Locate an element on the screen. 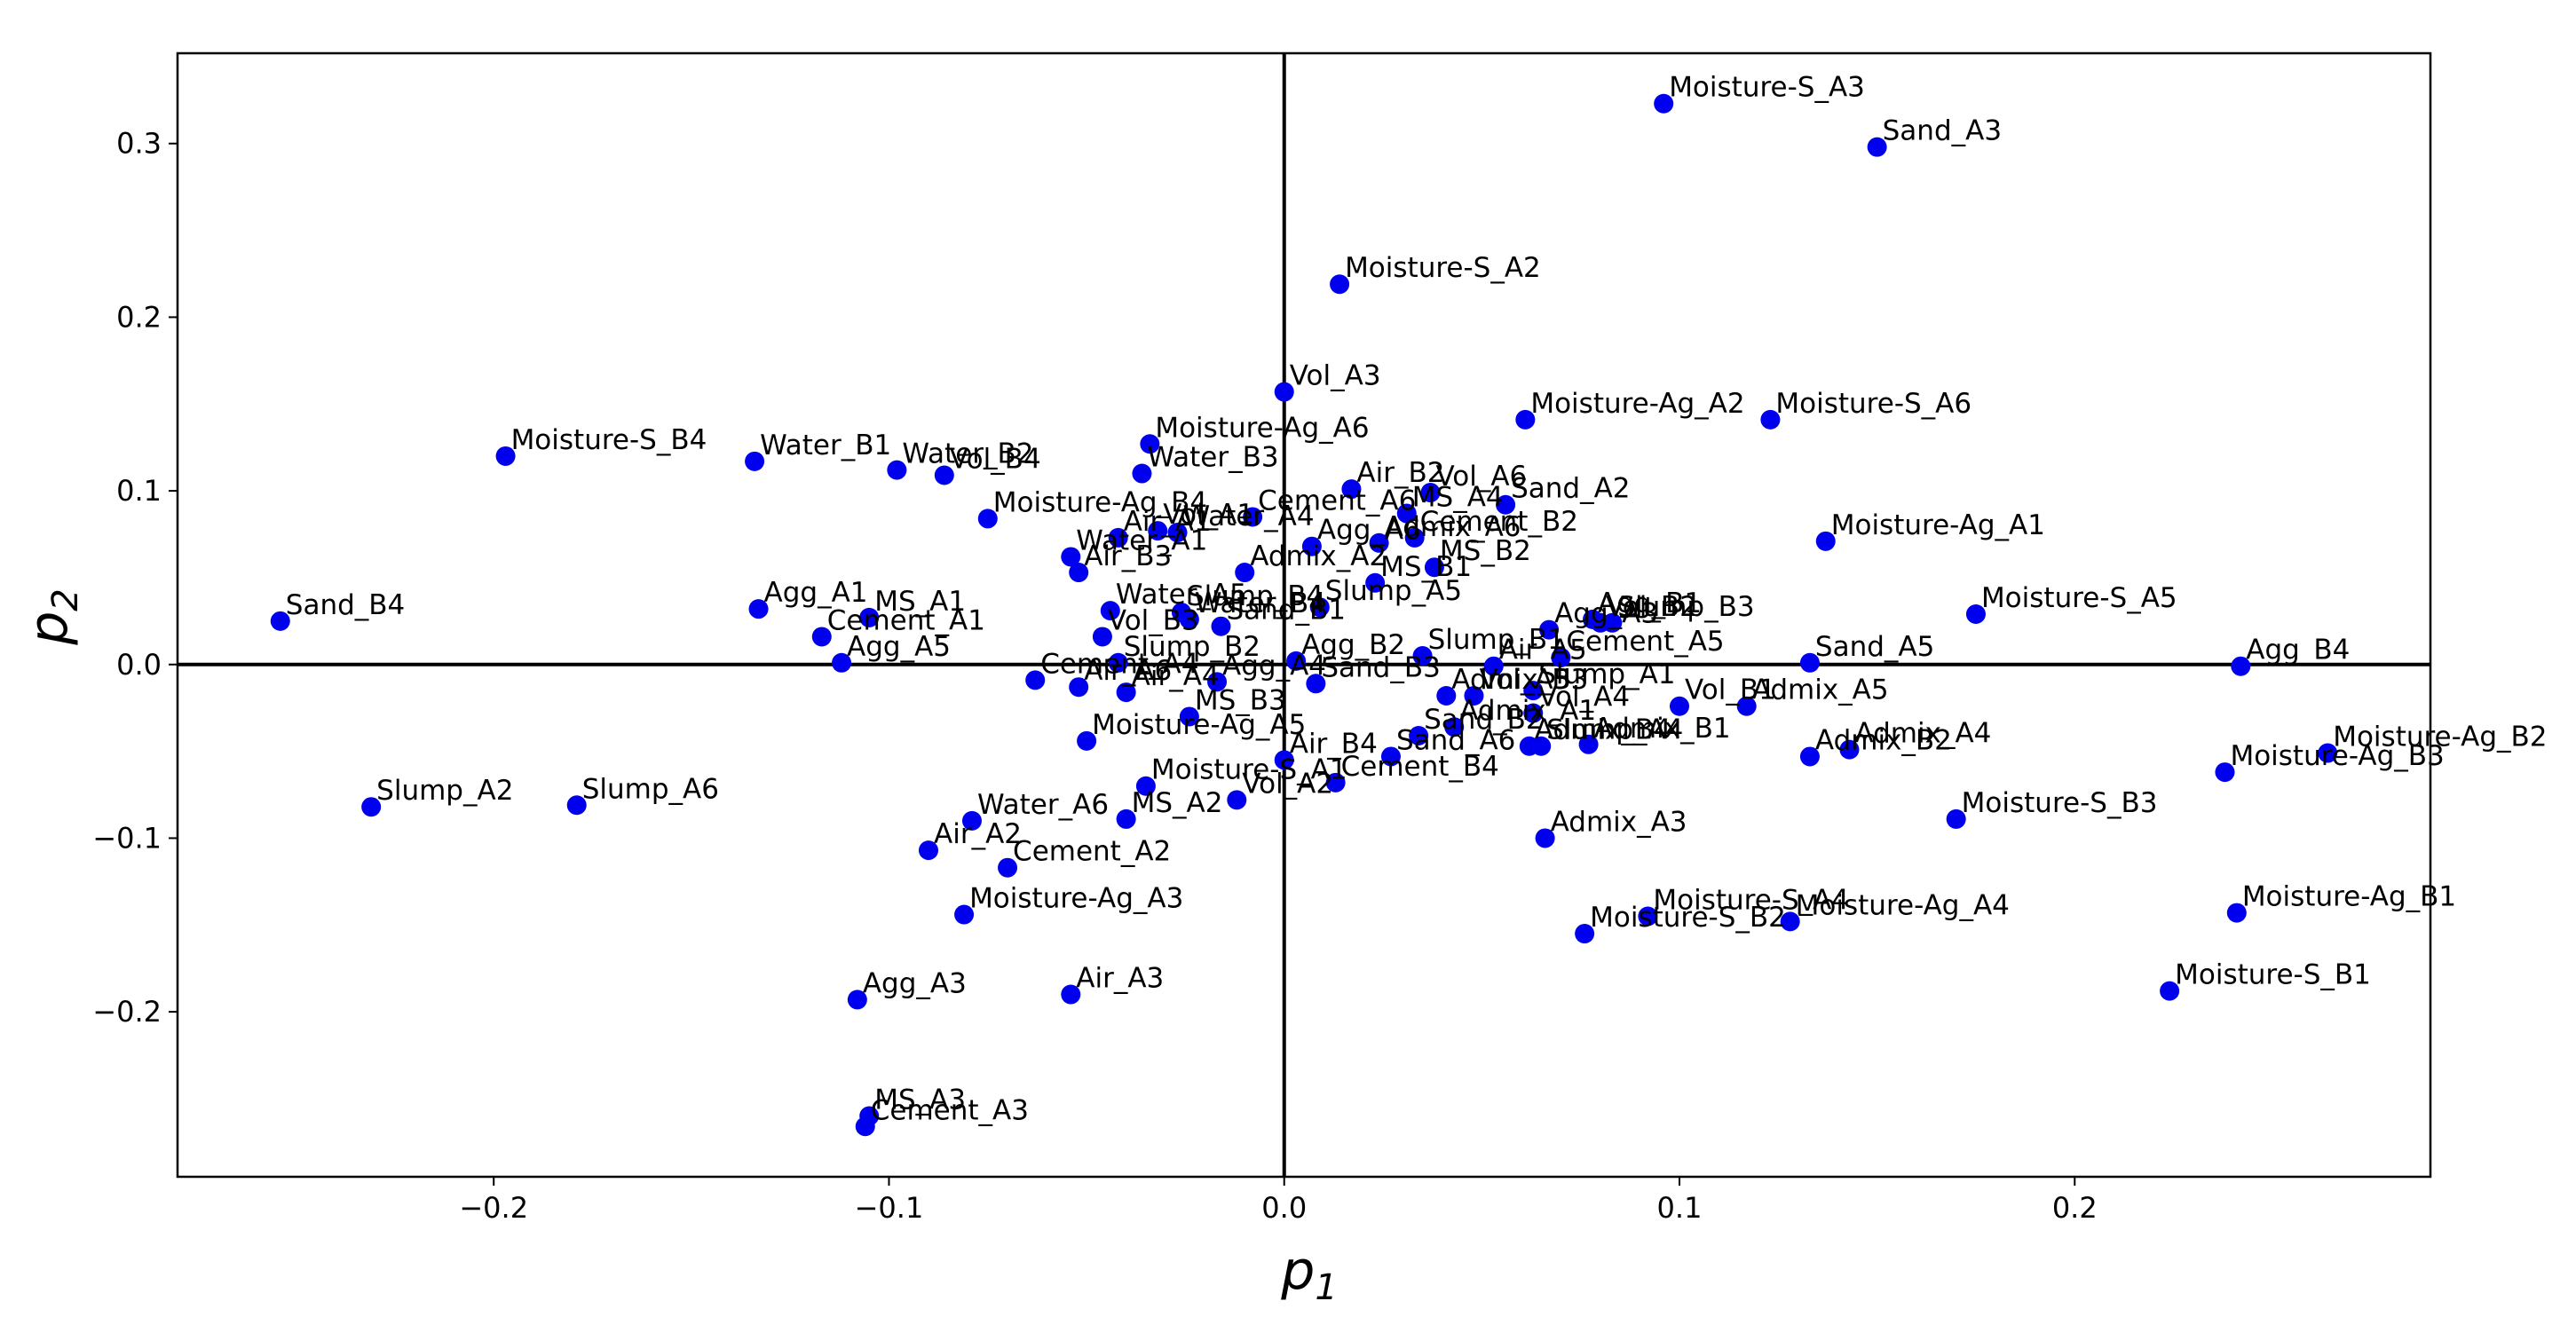 This screenshot has height=1317, width=2576. x-tick-label: −0.1 is located at coordinates (889, 1208).